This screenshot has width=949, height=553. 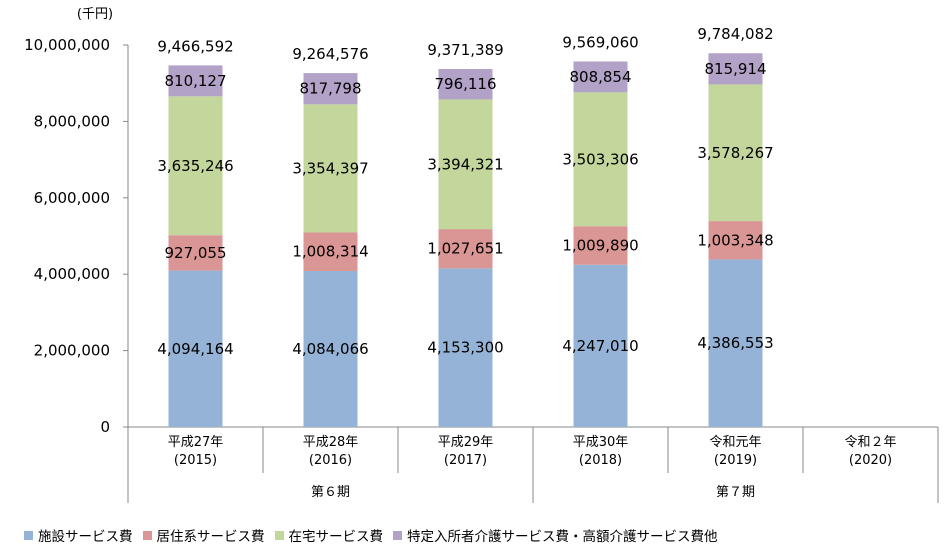 What do you see at coordinates (67, 45) in the screenshot?
I see `y-tick-label: 10,000,000` at bounding box center [67, 45].